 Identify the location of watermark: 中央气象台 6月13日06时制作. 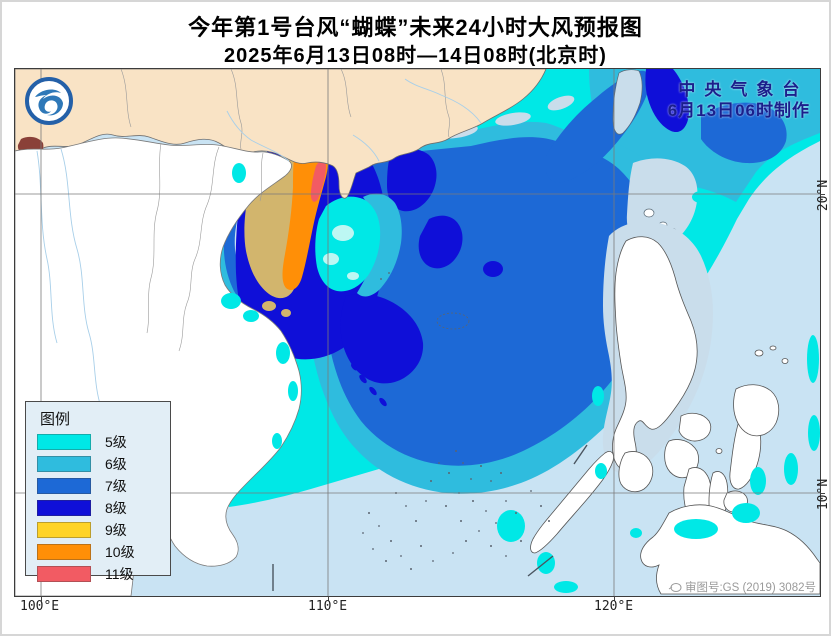
(739, 100).